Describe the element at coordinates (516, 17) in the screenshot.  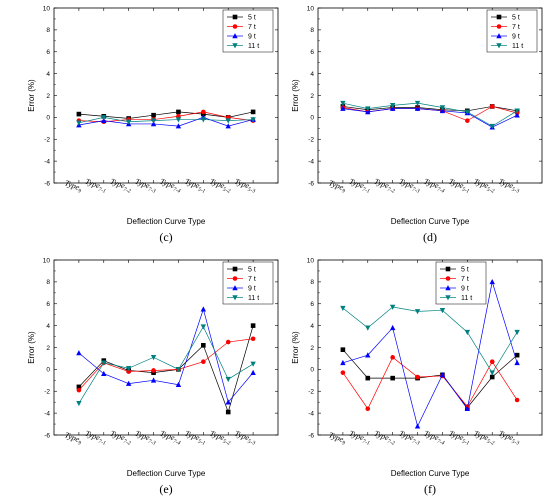
I see `legend-label: 5 t` at that location.